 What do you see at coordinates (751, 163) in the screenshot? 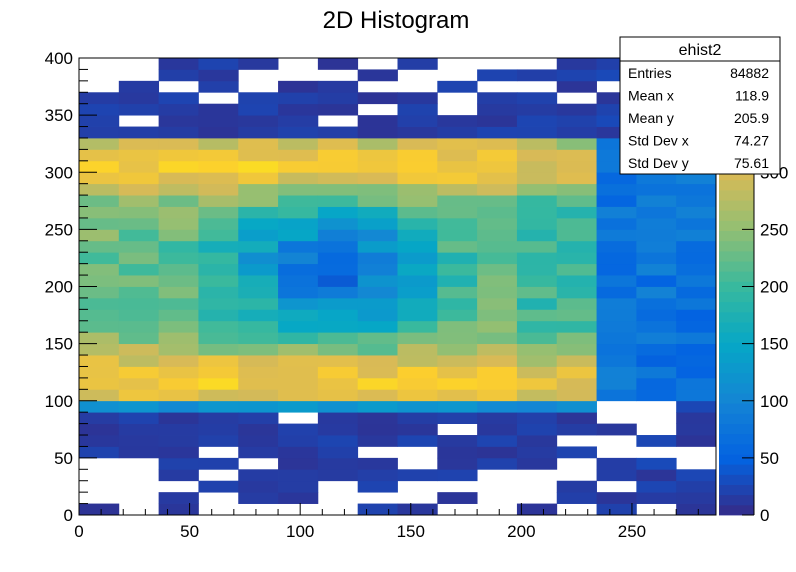
I see `stats-value: 75.61` at bounding box center [751, 163].